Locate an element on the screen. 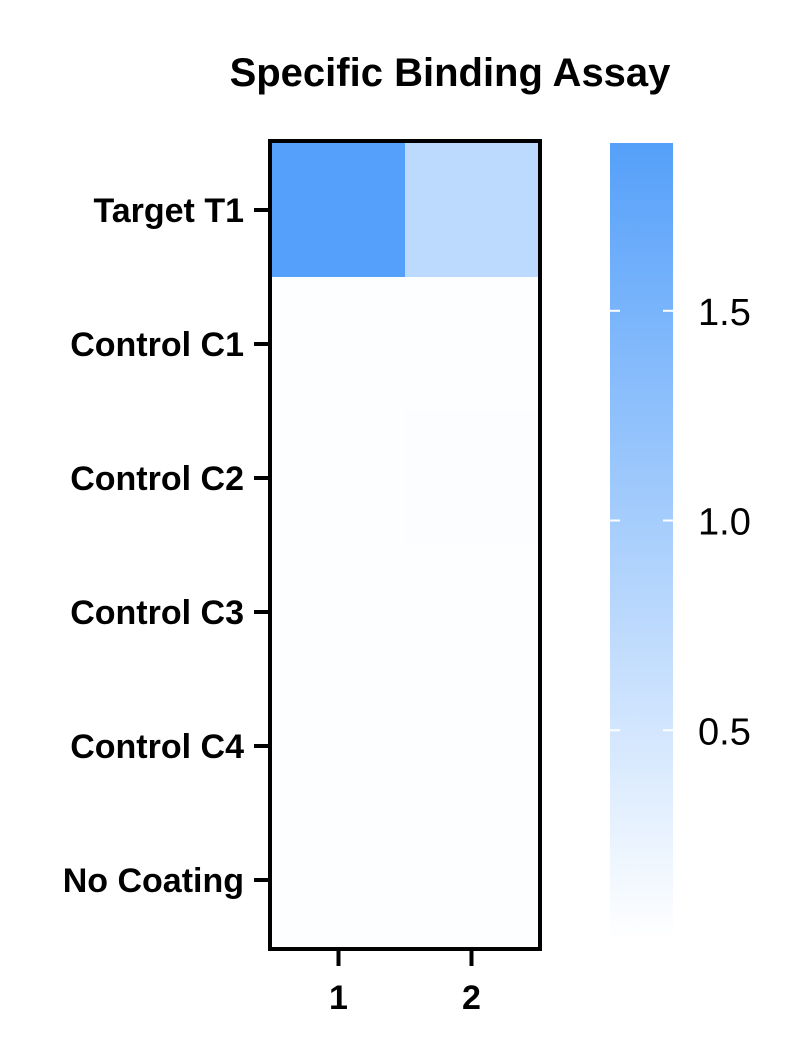 The image size is (800, 1055). row-label: Control C2 is located at coordinates (157, 479).